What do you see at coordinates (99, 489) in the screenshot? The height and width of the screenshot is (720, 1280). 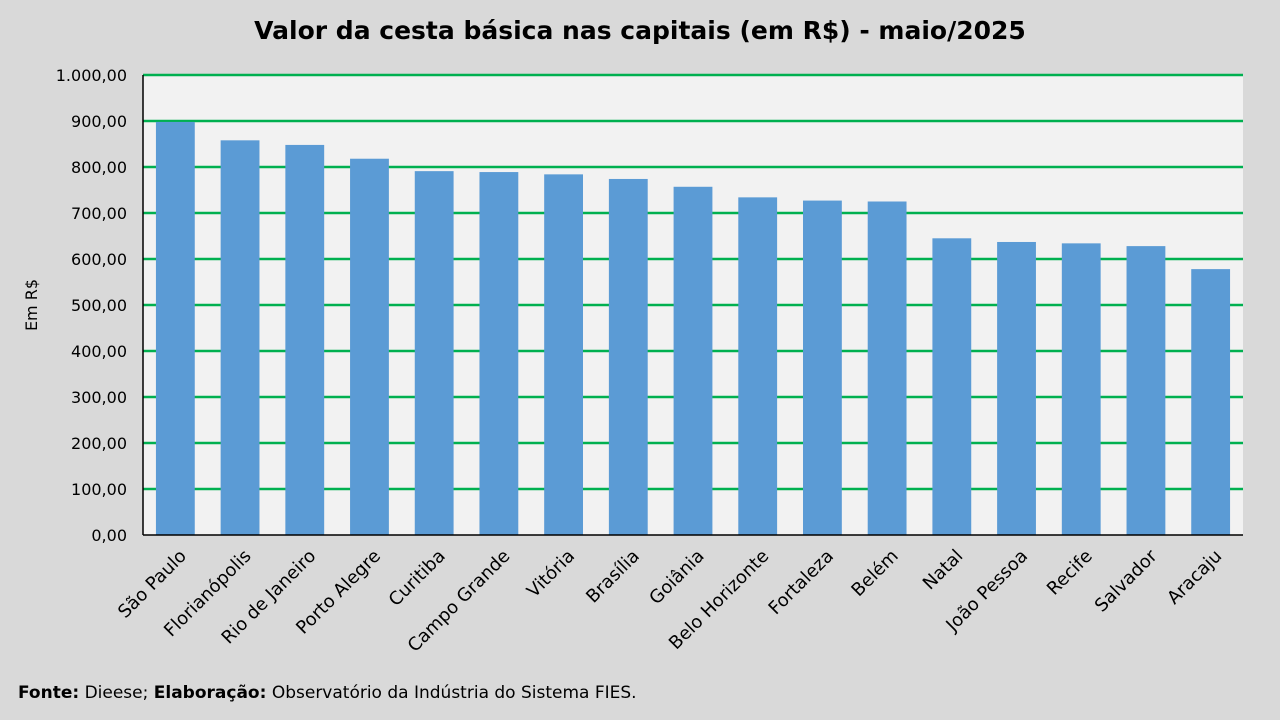 I see `y-tick-label: 100,00` at bounding box center [99, 489].